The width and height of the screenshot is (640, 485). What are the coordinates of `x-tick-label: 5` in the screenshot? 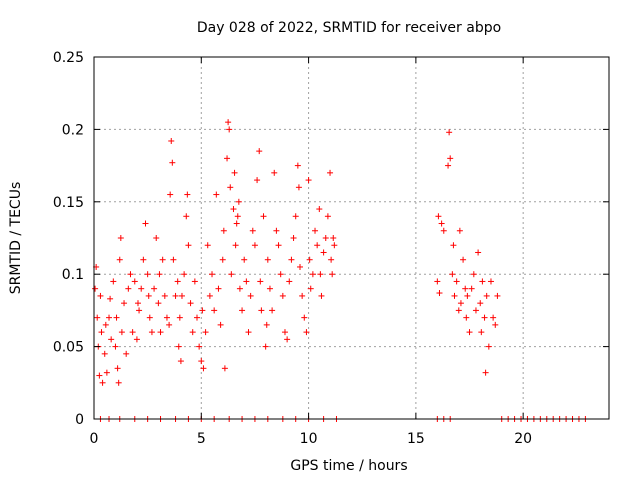 It's located at (201, 439).